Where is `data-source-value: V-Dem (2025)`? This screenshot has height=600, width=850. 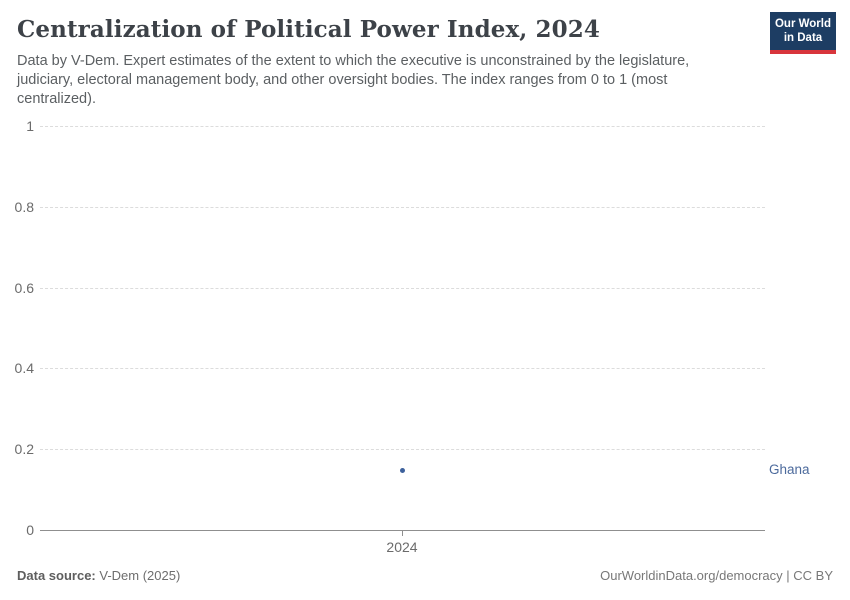
data-source-value: V-Dem (2025) is located at coordinates (140, 575).